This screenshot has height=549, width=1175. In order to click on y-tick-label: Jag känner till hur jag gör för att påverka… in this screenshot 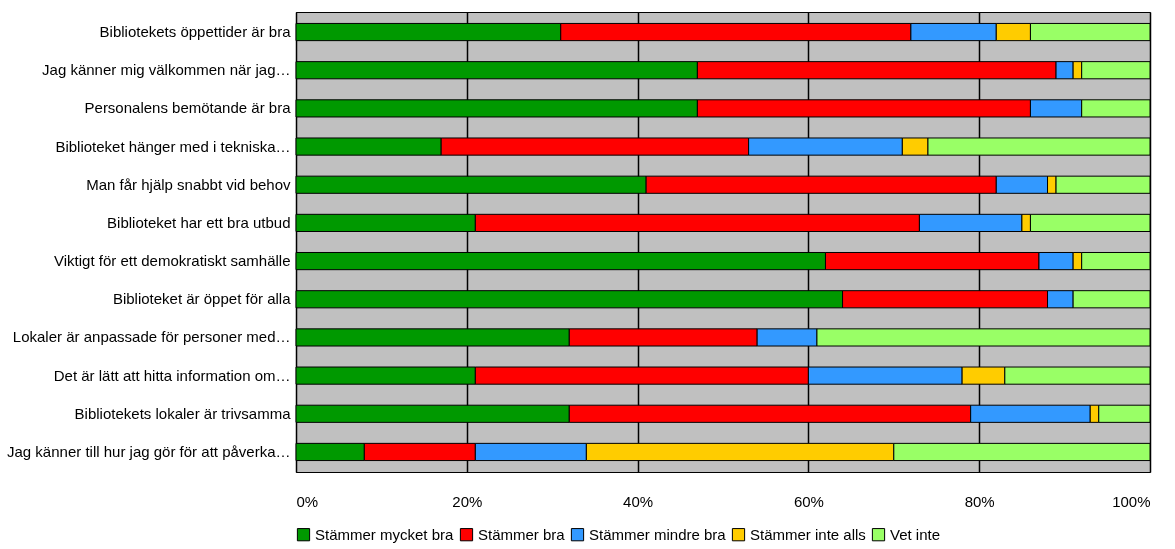, I will do `click(149, 451)`.